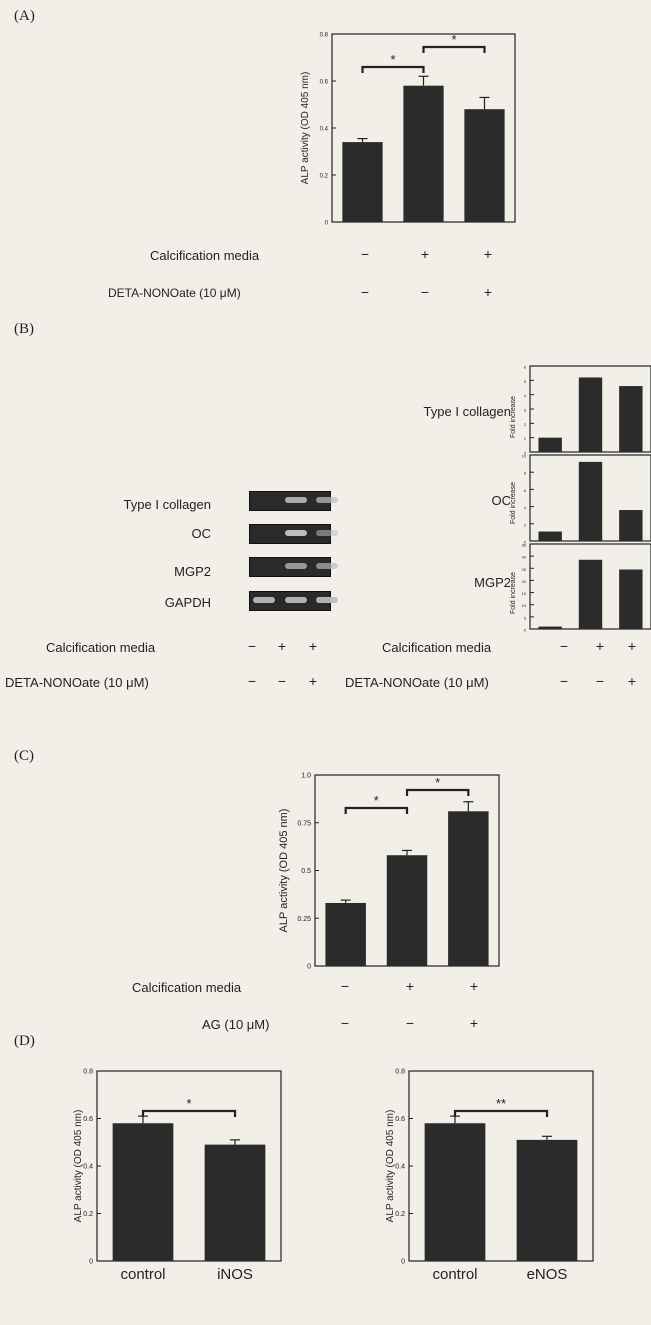  What do you see at coordinates (524, 557) in the screenshot?
I see `fold-chart-3-ytick-label-6: 30` at bounding box center [524, 557].